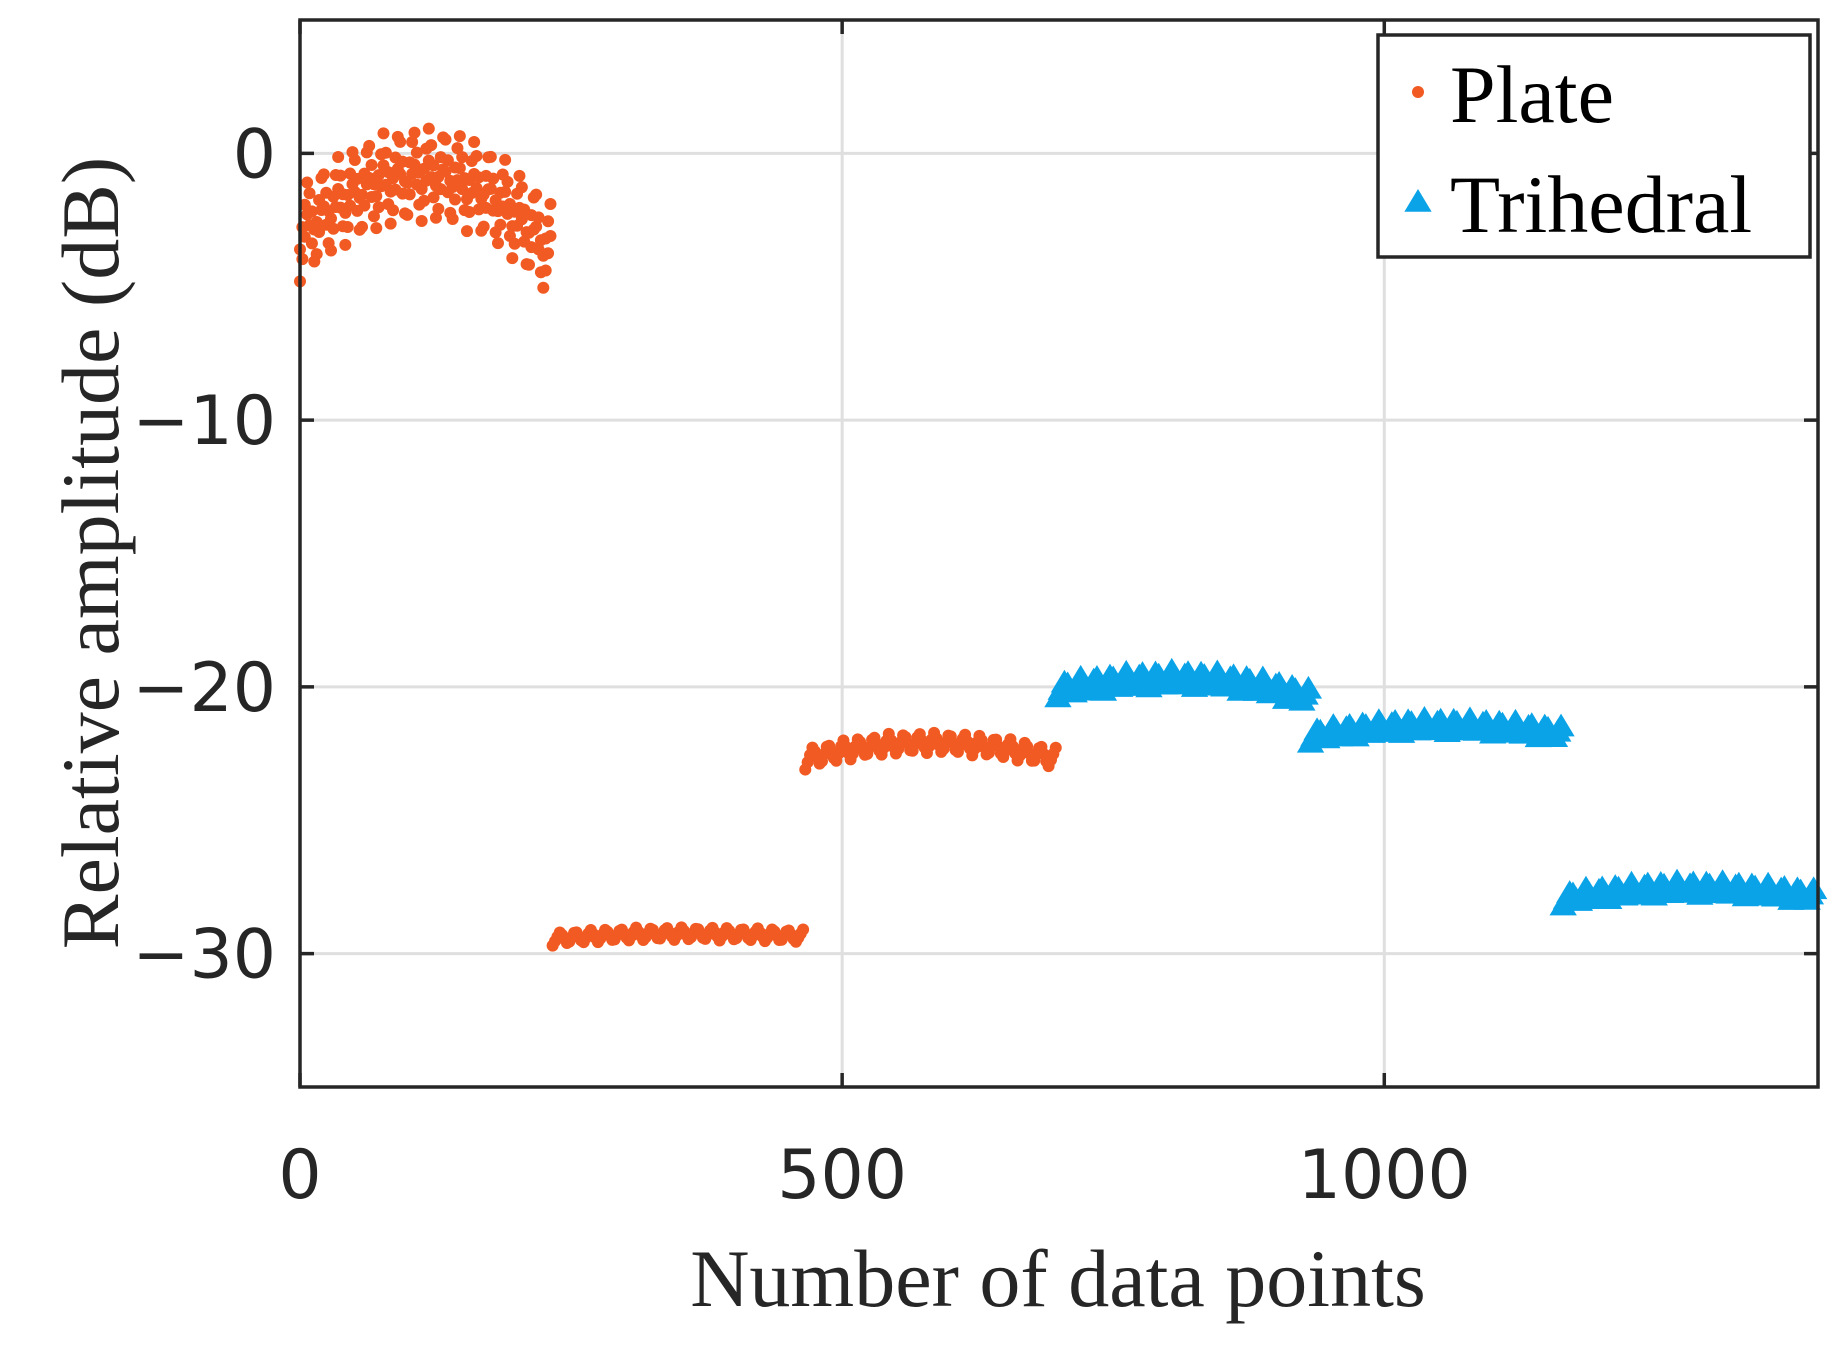  I want to click on legend-trihedral-label: Trihedral, so click(1601, 204).